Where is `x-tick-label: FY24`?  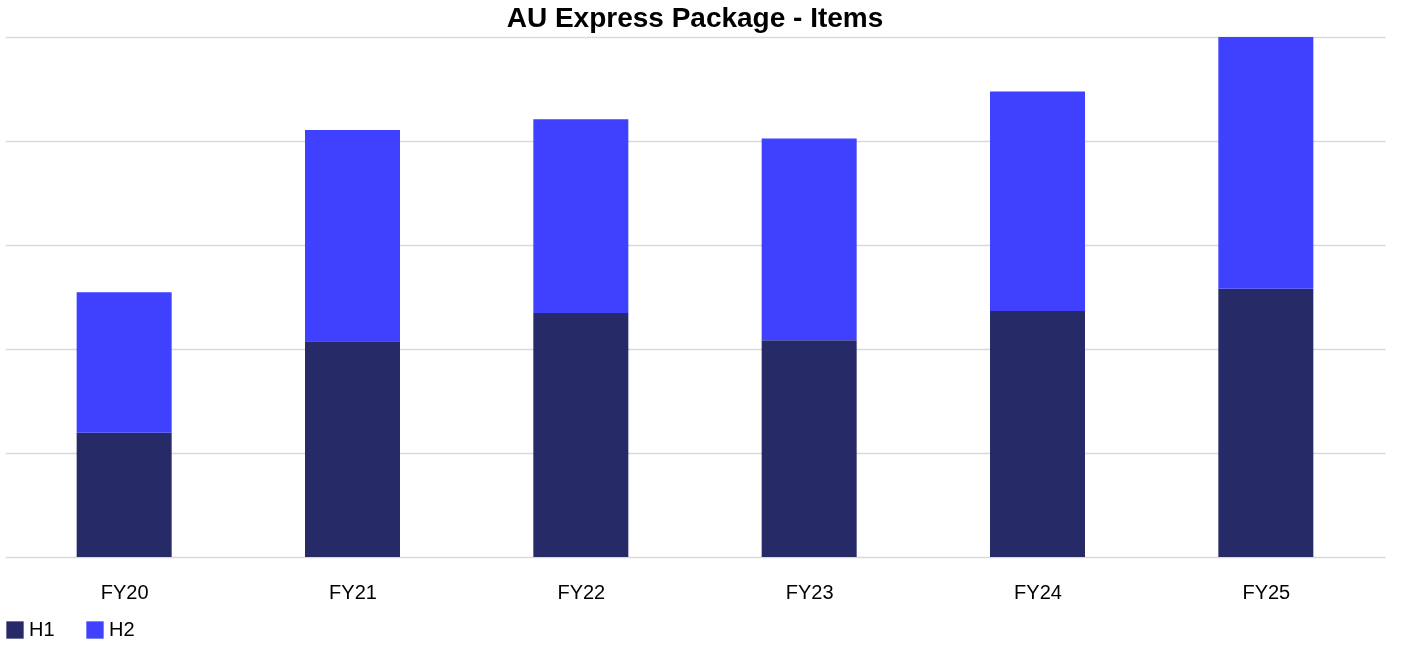 x-tick-label: FY24 is located at coordinates (1038, 591).